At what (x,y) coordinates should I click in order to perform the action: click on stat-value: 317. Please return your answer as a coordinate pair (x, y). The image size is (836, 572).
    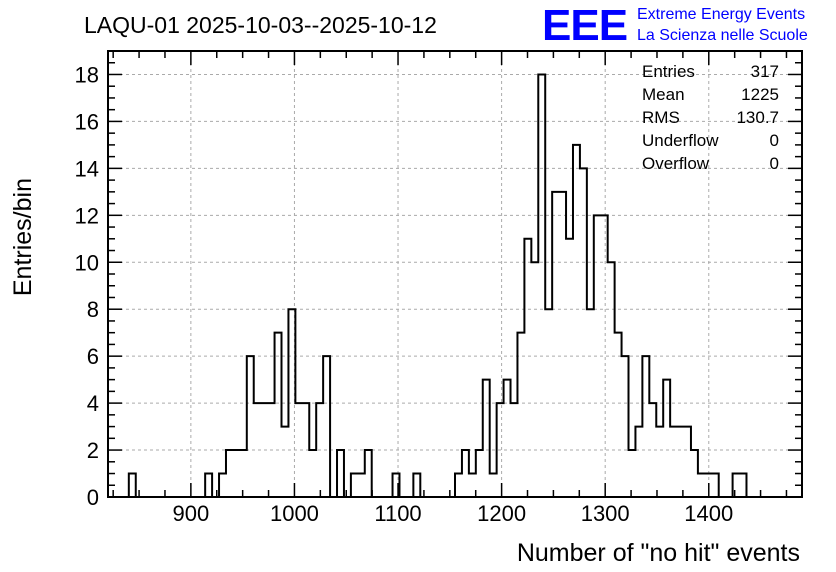
    Looking at the image, I should click on (765, 71).